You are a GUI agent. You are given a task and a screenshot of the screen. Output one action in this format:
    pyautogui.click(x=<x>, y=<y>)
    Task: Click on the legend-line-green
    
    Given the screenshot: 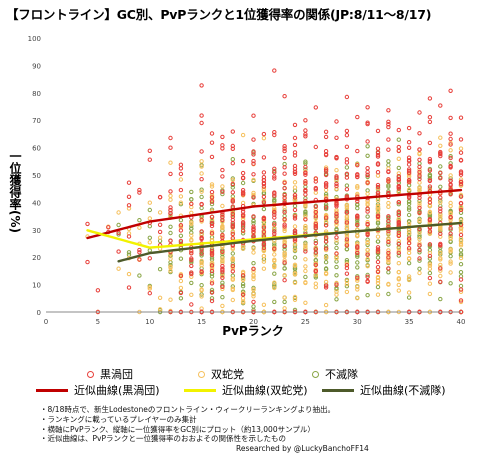 What is the action you would take?
    pyautogui.click(x=338, y=390)
    